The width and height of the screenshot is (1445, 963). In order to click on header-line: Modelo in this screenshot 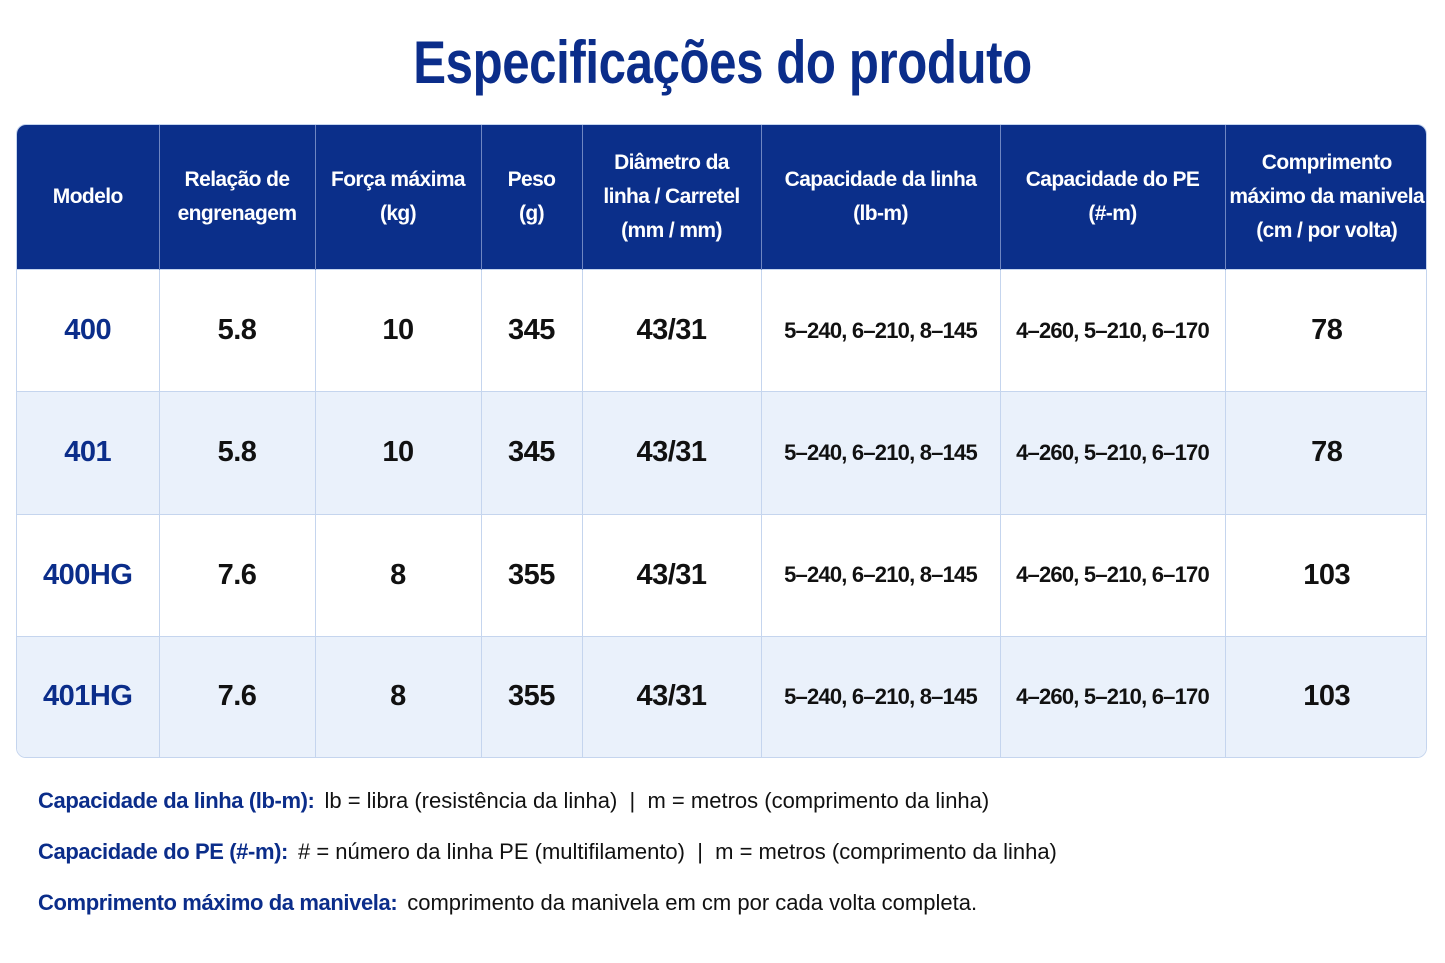, I will do `click(87, 196)`.